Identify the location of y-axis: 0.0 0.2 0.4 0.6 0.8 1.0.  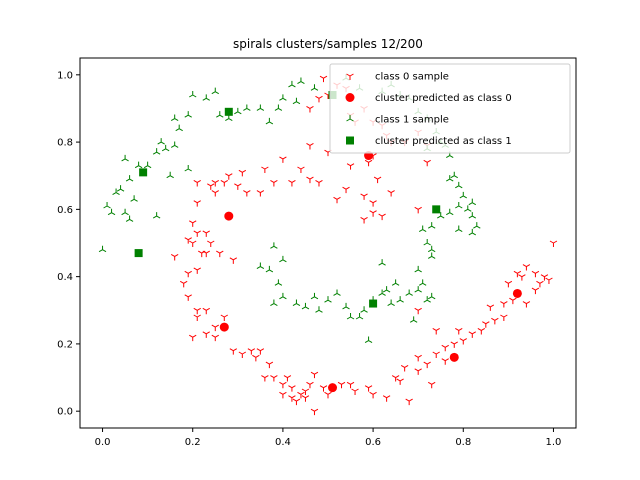
(68, 244).